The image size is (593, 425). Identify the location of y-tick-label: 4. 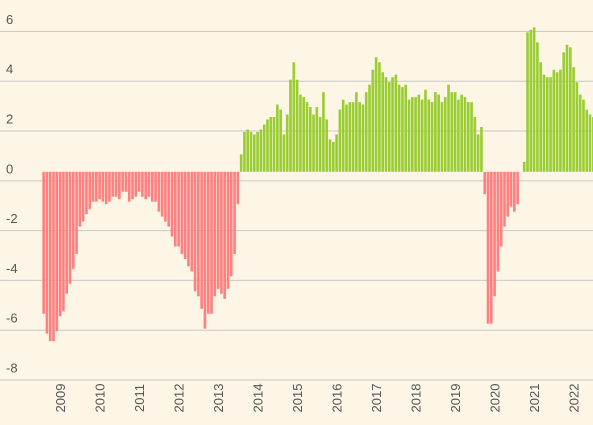
(9, 69).